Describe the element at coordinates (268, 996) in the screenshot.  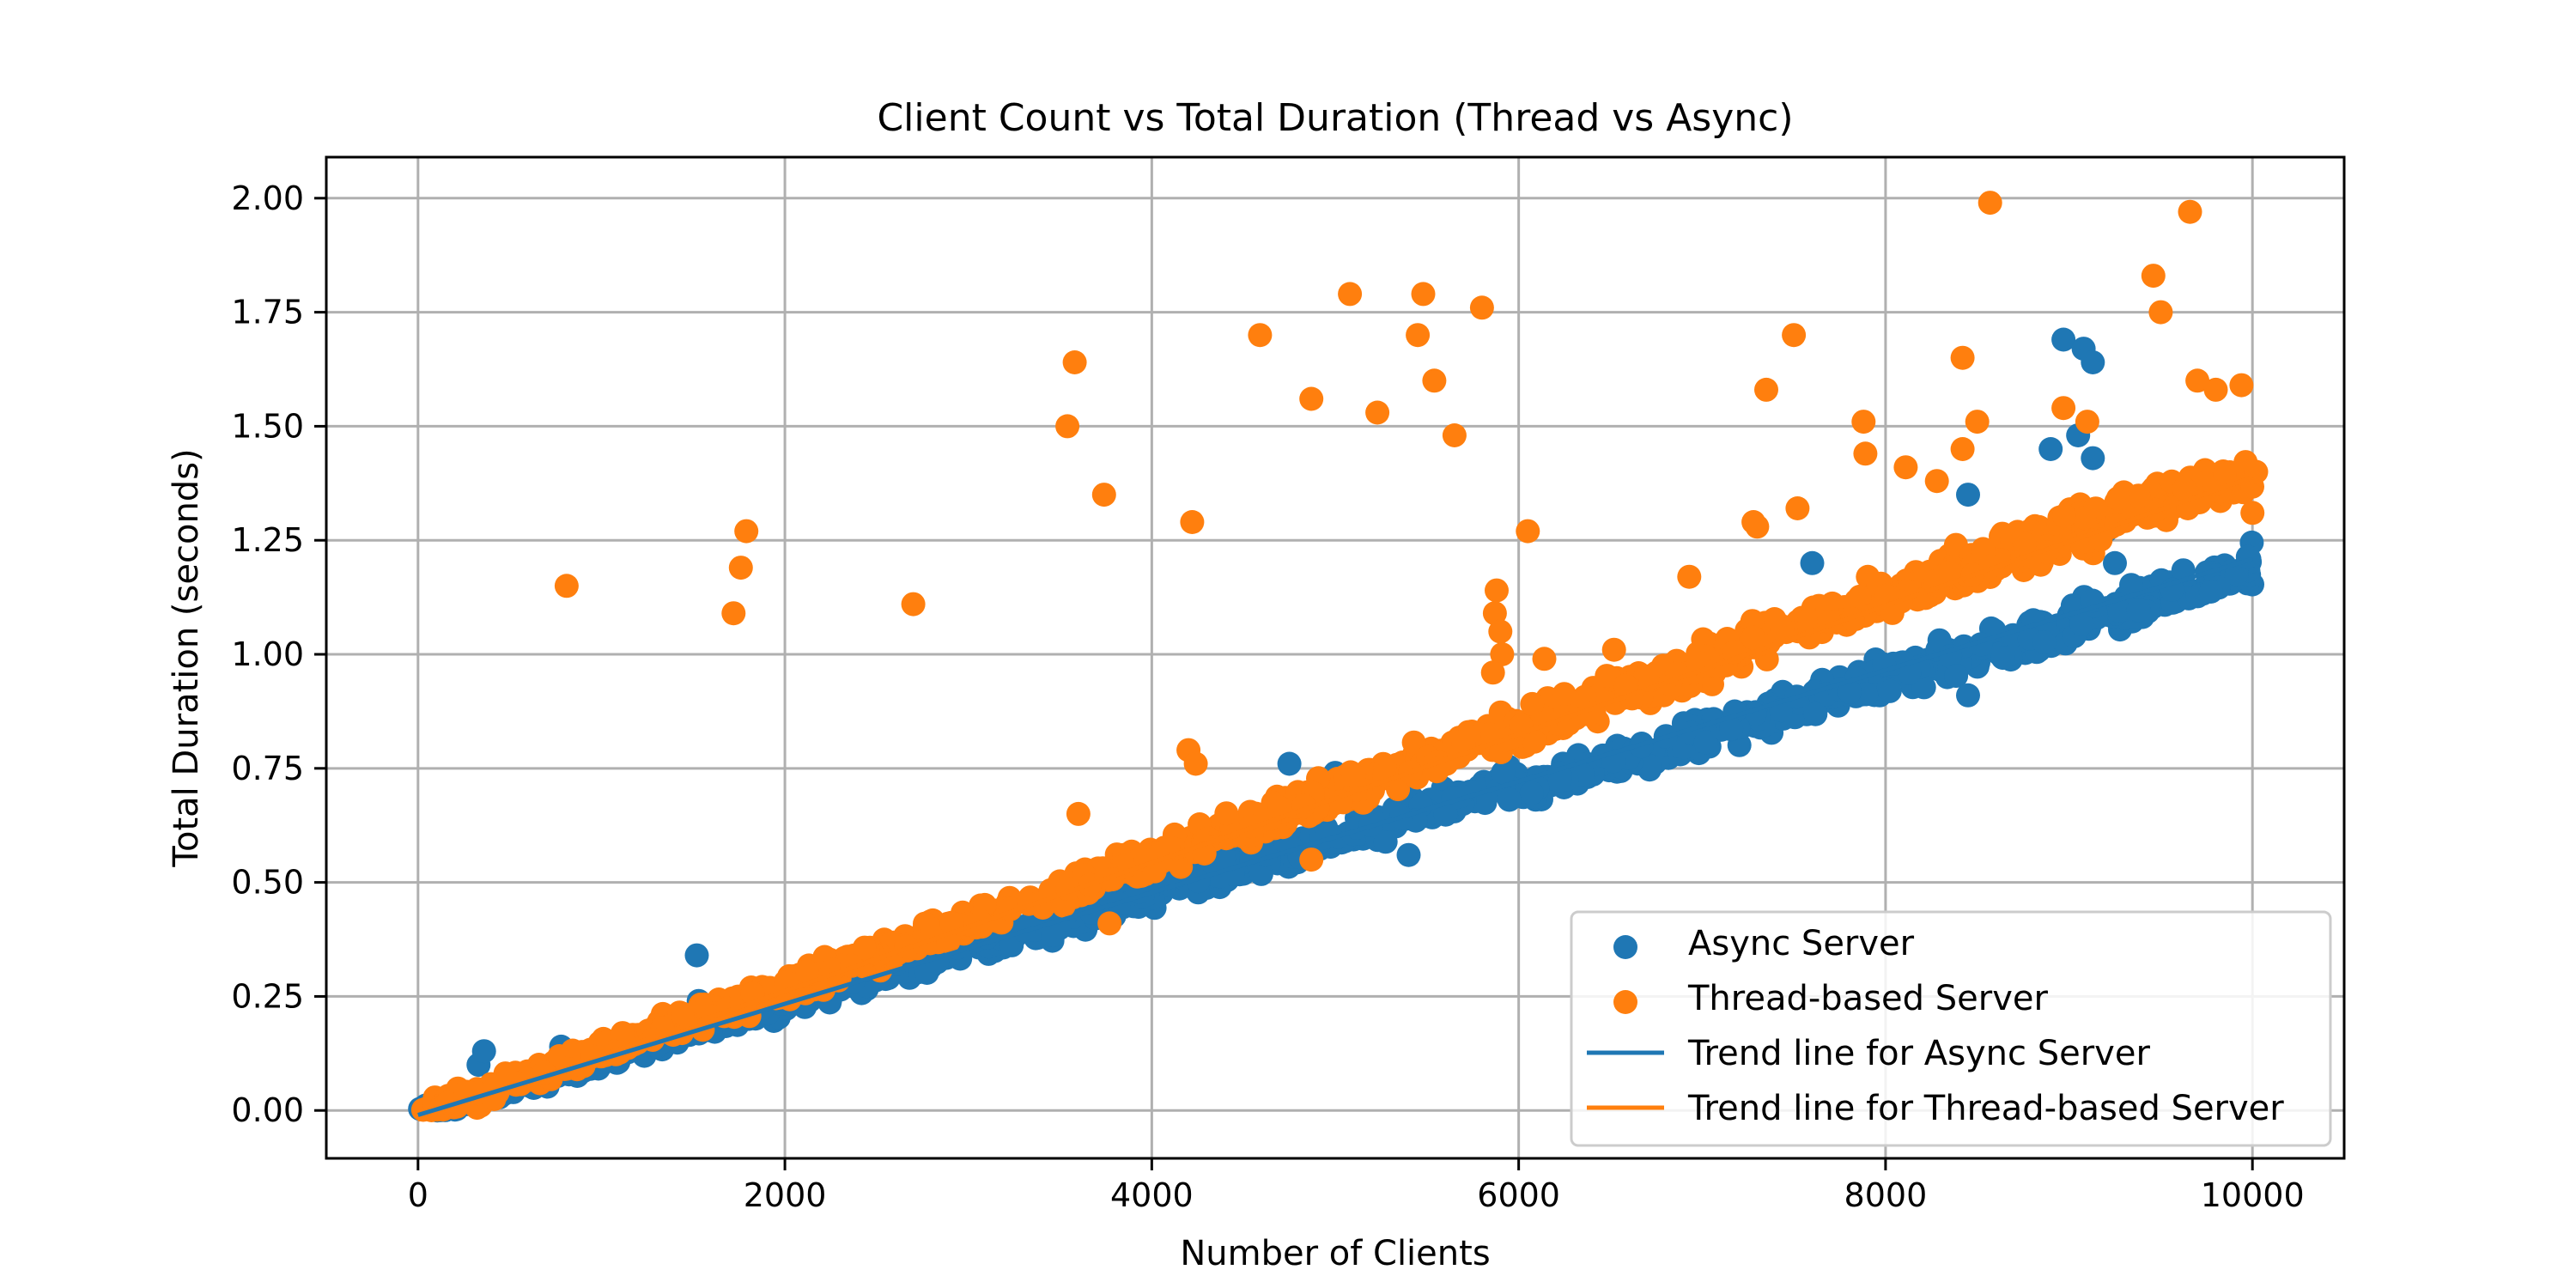
I see `y-tick-label: 0.25` at that location.